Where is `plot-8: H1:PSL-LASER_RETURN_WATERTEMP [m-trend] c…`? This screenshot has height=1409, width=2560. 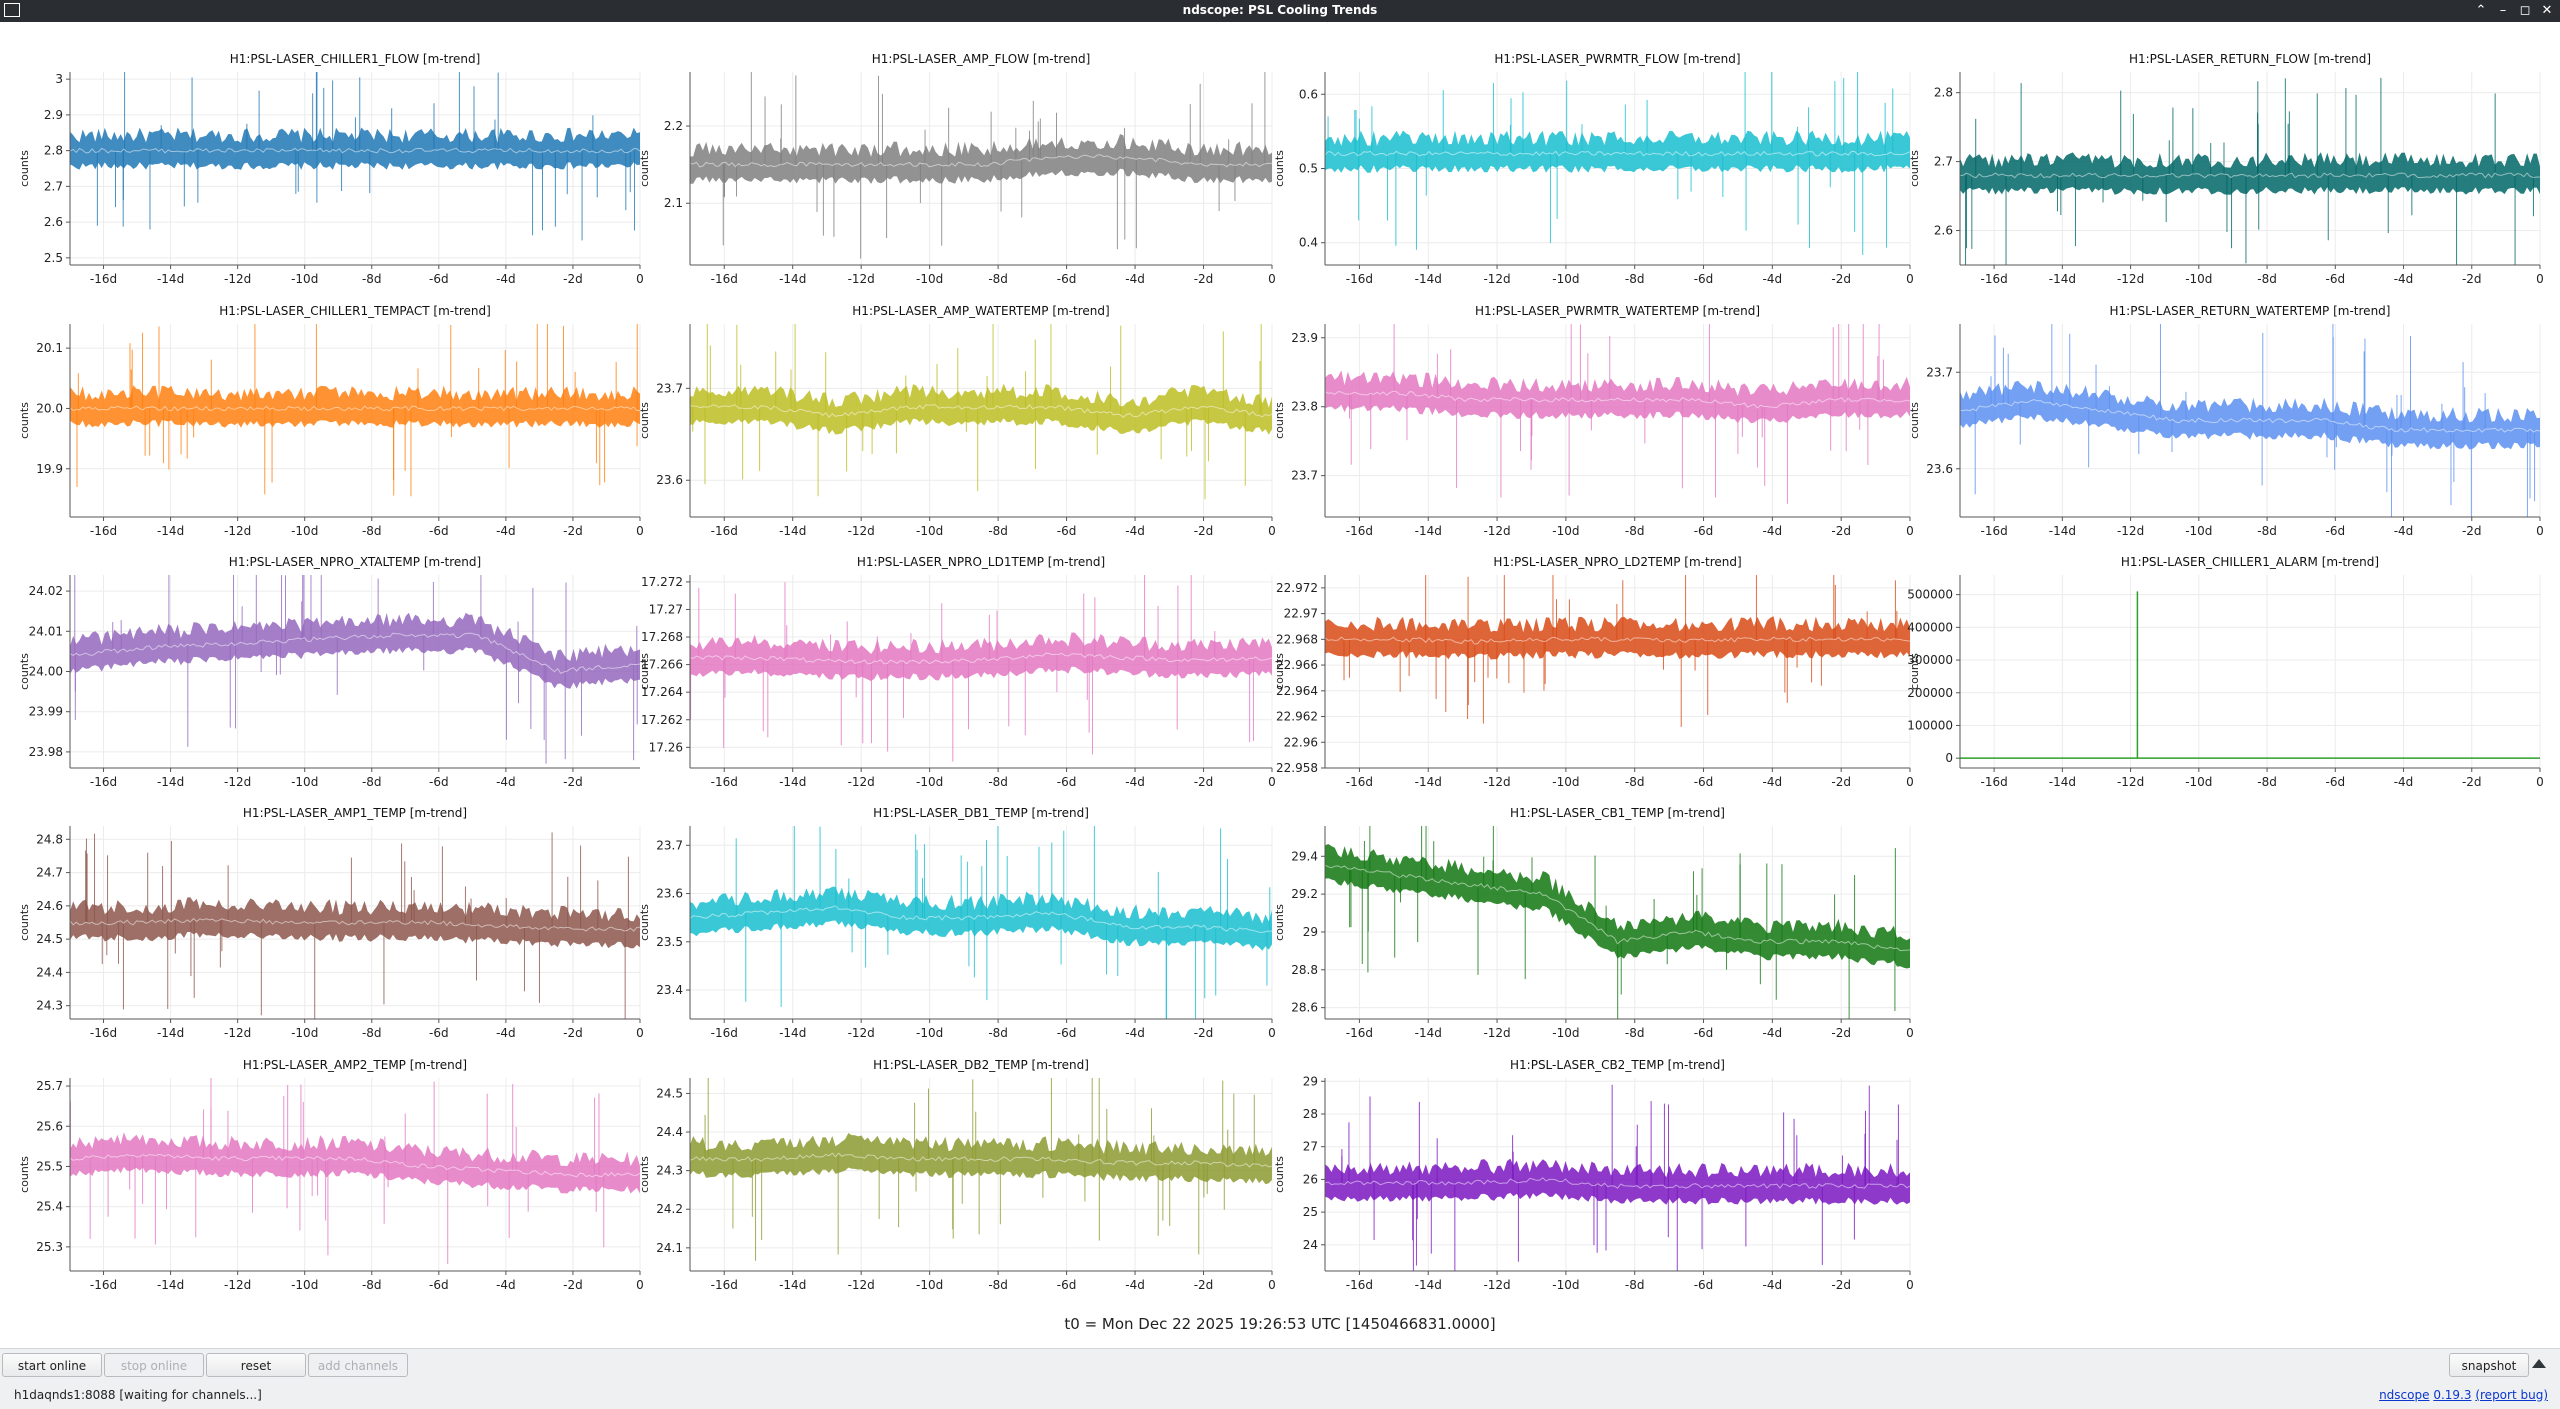
plot-8: H1:PSL-LASER_RETURN_WATERTEMP [m-trend] c… is located at coordinates (2226, 421).